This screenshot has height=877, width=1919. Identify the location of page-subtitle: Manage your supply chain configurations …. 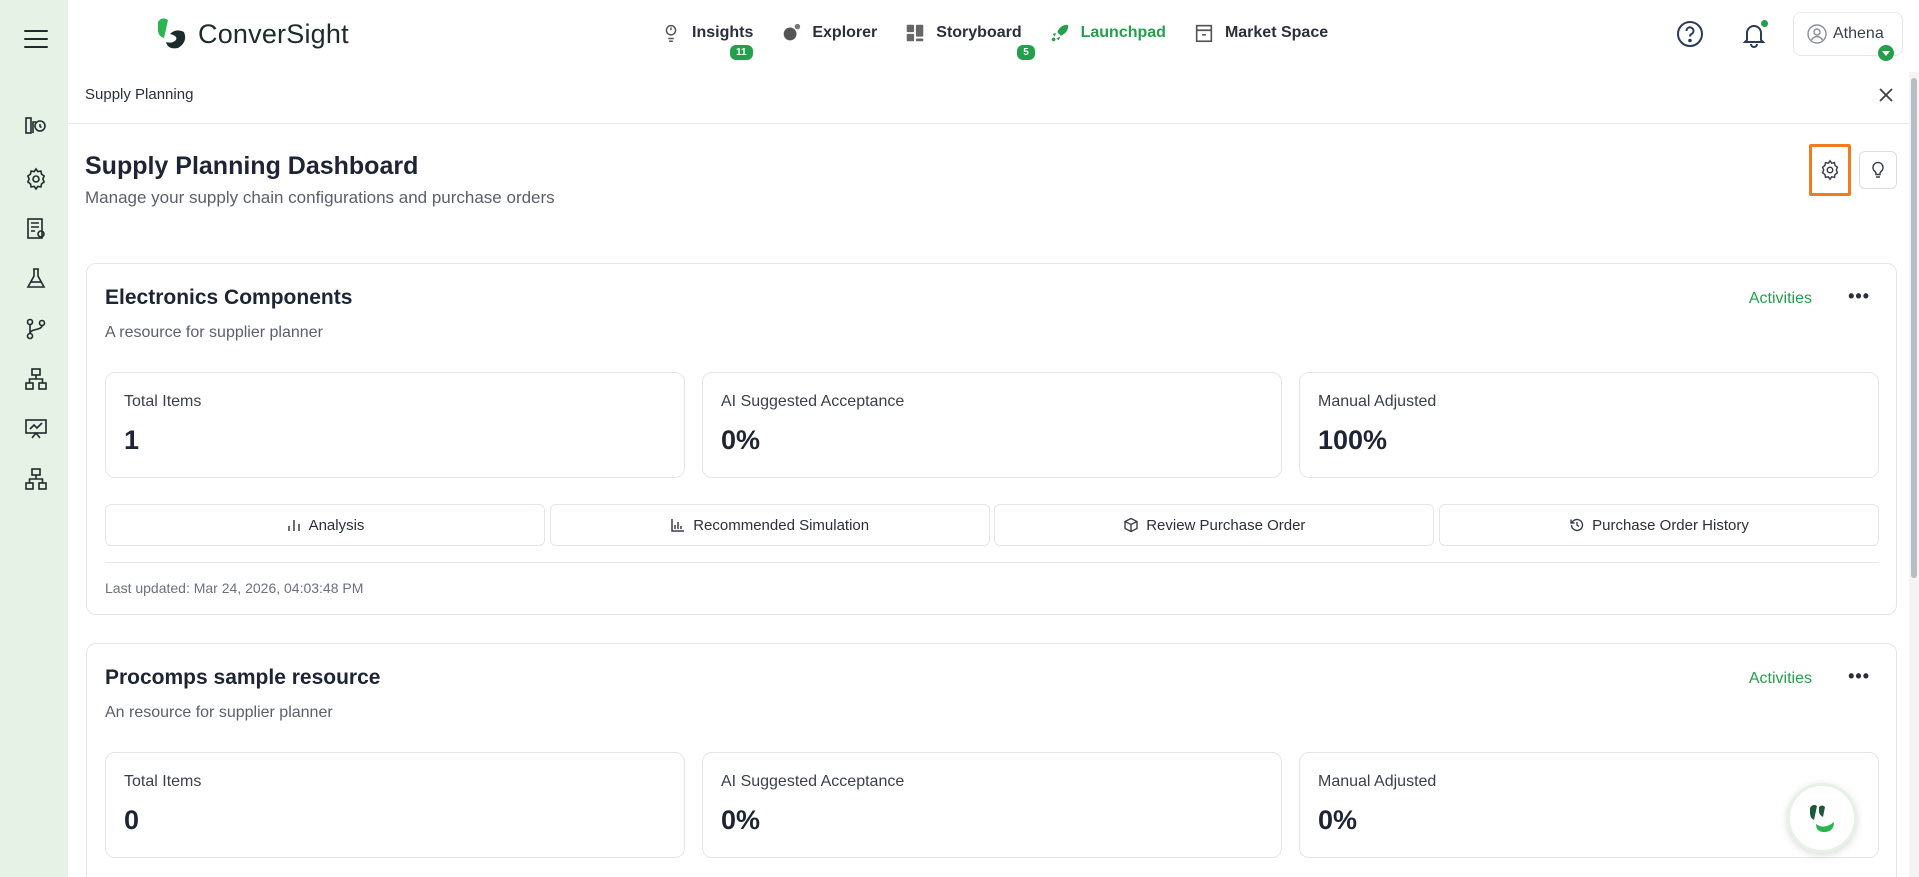
(320, 197).